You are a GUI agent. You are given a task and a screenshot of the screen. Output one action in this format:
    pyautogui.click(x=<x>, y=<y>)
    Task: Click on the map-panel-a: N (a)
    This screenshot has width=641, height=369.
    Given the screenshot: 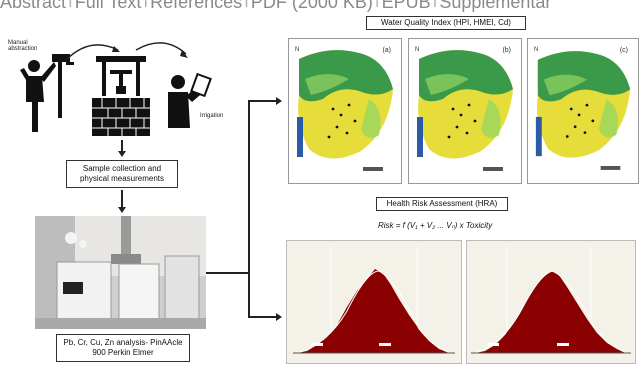 What is the action you would take?
    pyautogui.click(x=345, y=111)
    